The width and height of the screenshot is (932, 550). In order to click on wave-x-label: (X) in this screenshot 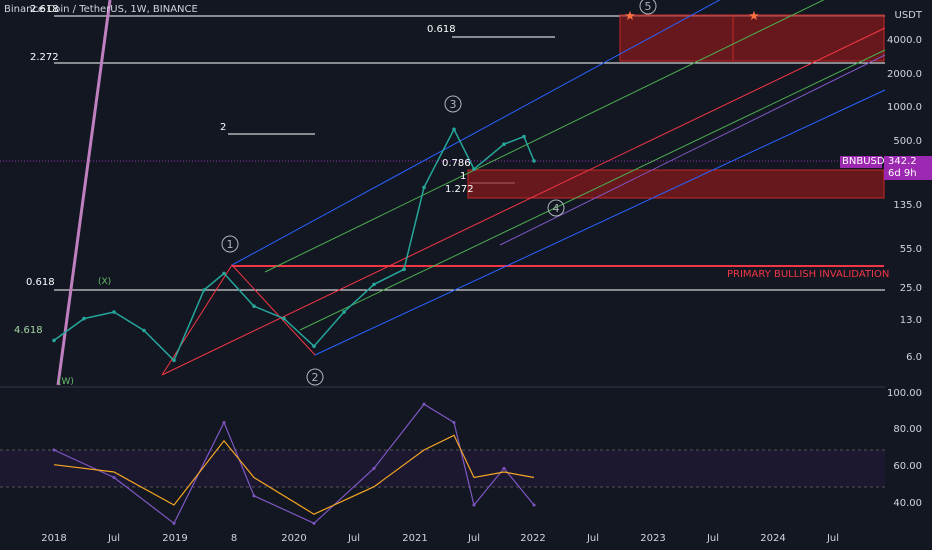, I will do `click(104, 282)`.